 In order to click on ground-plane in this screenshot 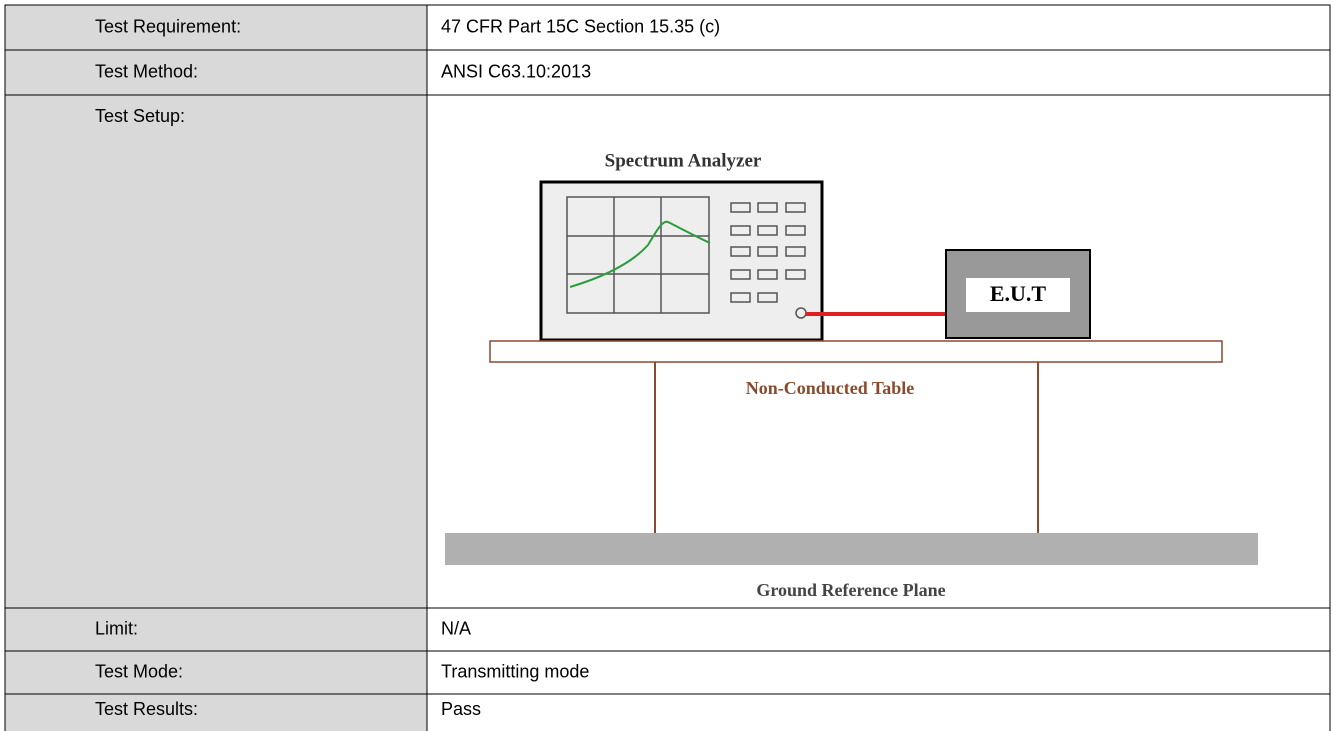, I will do `click(851, 549)`.